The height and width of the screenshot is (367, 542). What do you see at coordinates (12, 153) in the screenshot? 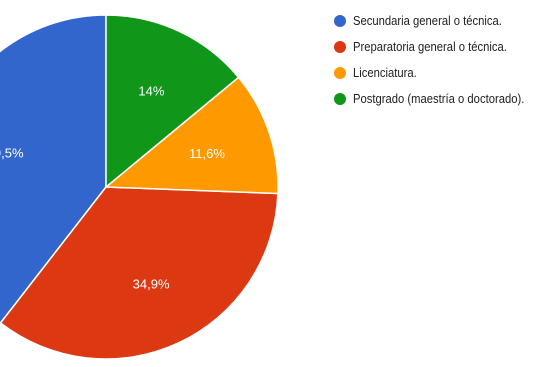
I see `pie-label-secundaria: 39,5%` at bounding box center [12, 153].